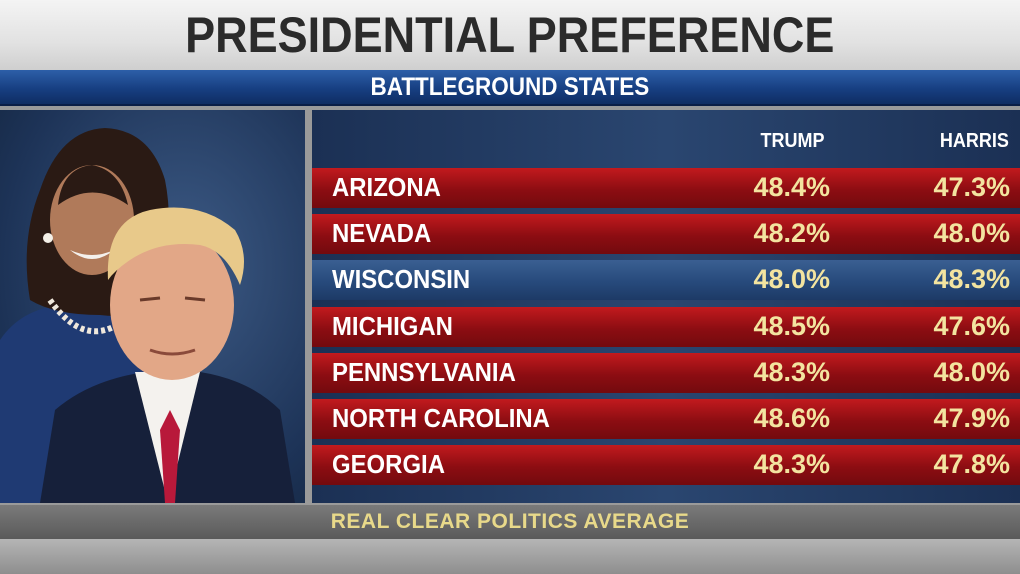  What do you see at coordinates (388, 464) in the screenshot?
I see `state-name: GEORGIA` at bounding box center [388, 464].